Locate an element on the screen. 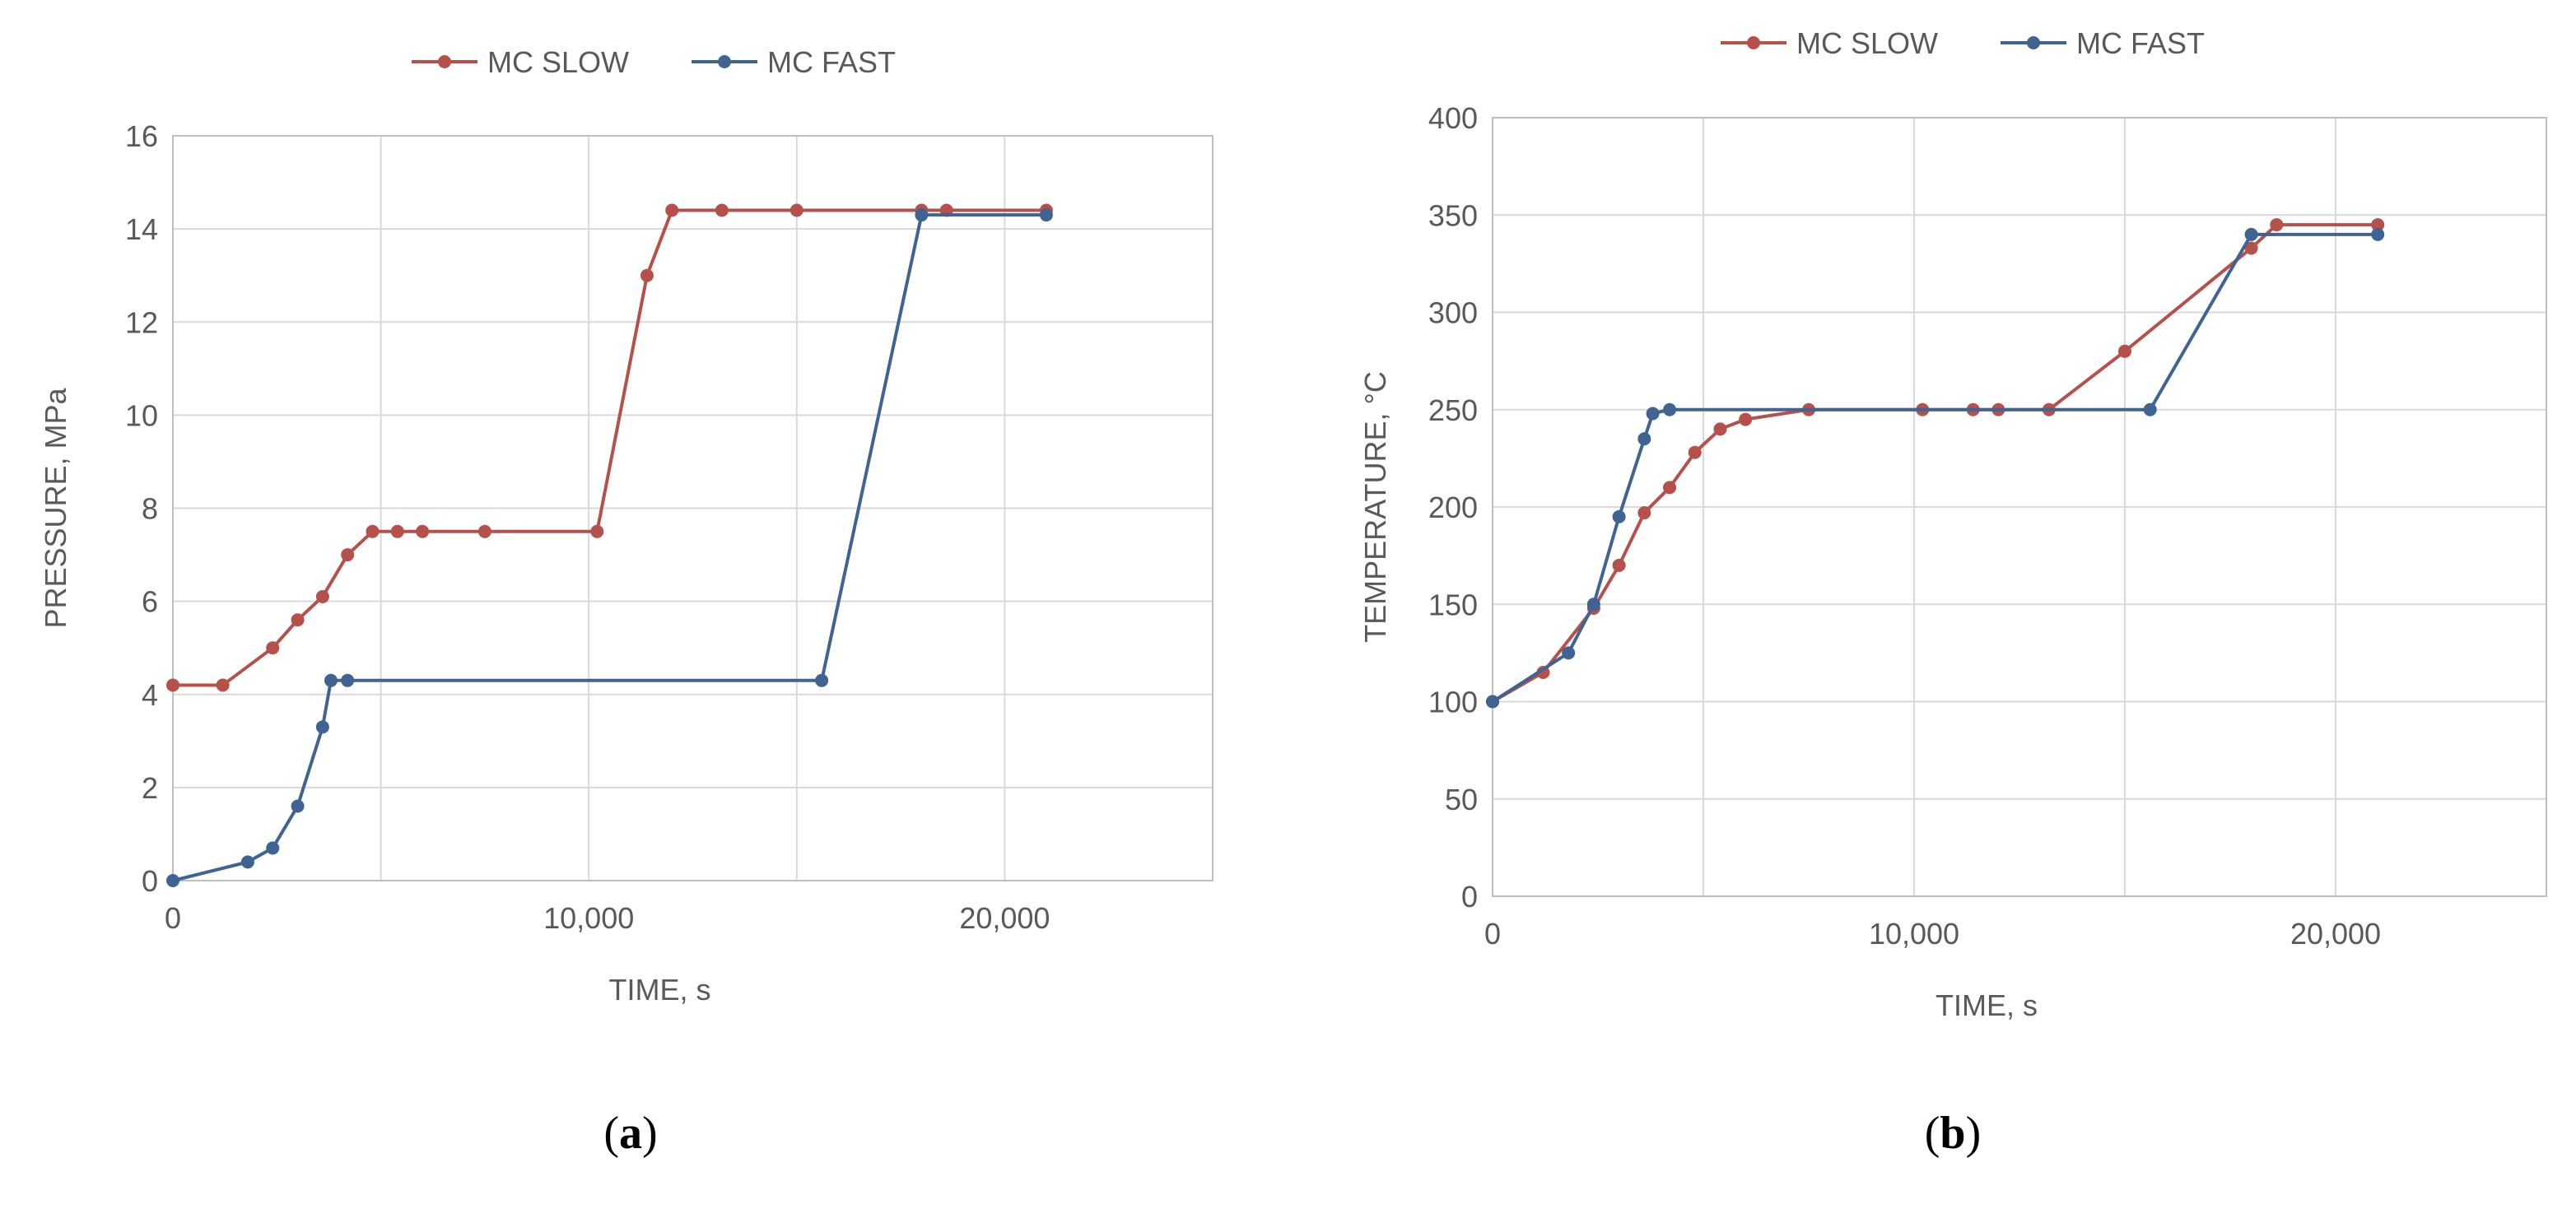 This screenshot has height=1209, width=2576. y-tick-label: 50 is located at coordinates (1461, 799).